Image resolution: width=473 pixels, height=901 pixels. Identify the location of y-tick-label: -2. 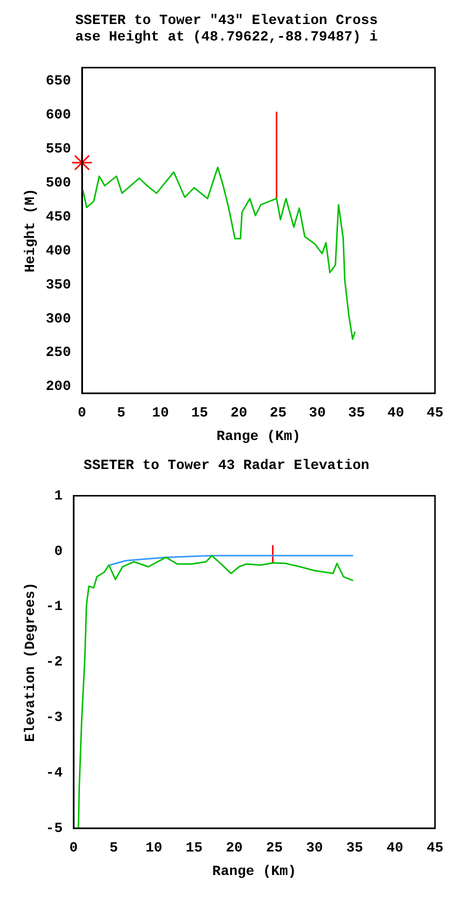
(54, 662).